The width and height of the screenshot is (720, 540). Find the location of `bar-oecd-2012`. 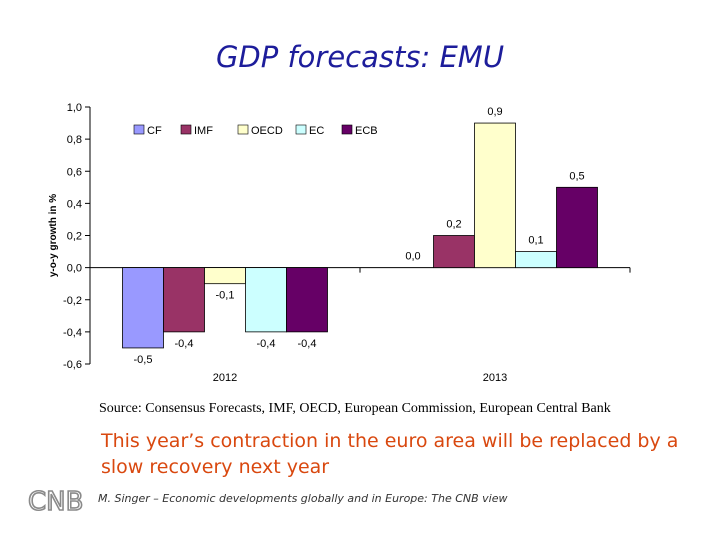

bar-oecd-2012 is located at coordinates (225, 276).